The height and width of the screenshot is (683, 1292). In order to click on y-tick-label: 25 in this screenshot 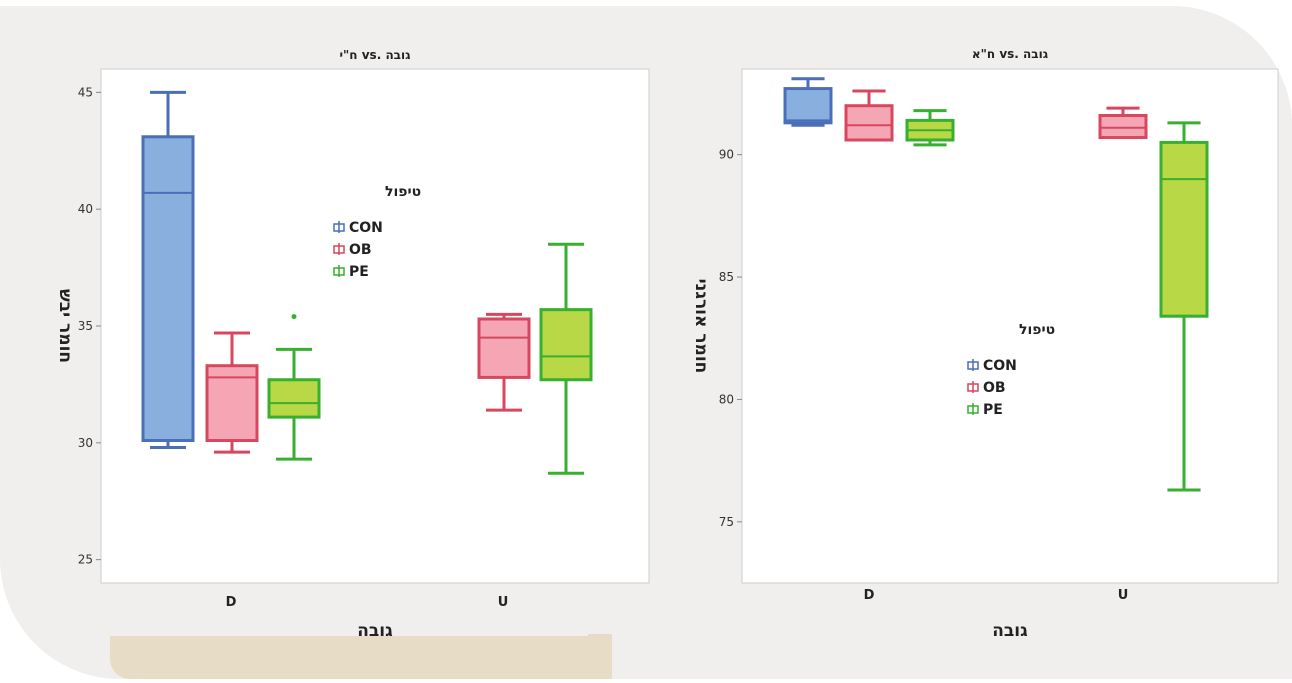, I will do `click(85, 560)`.